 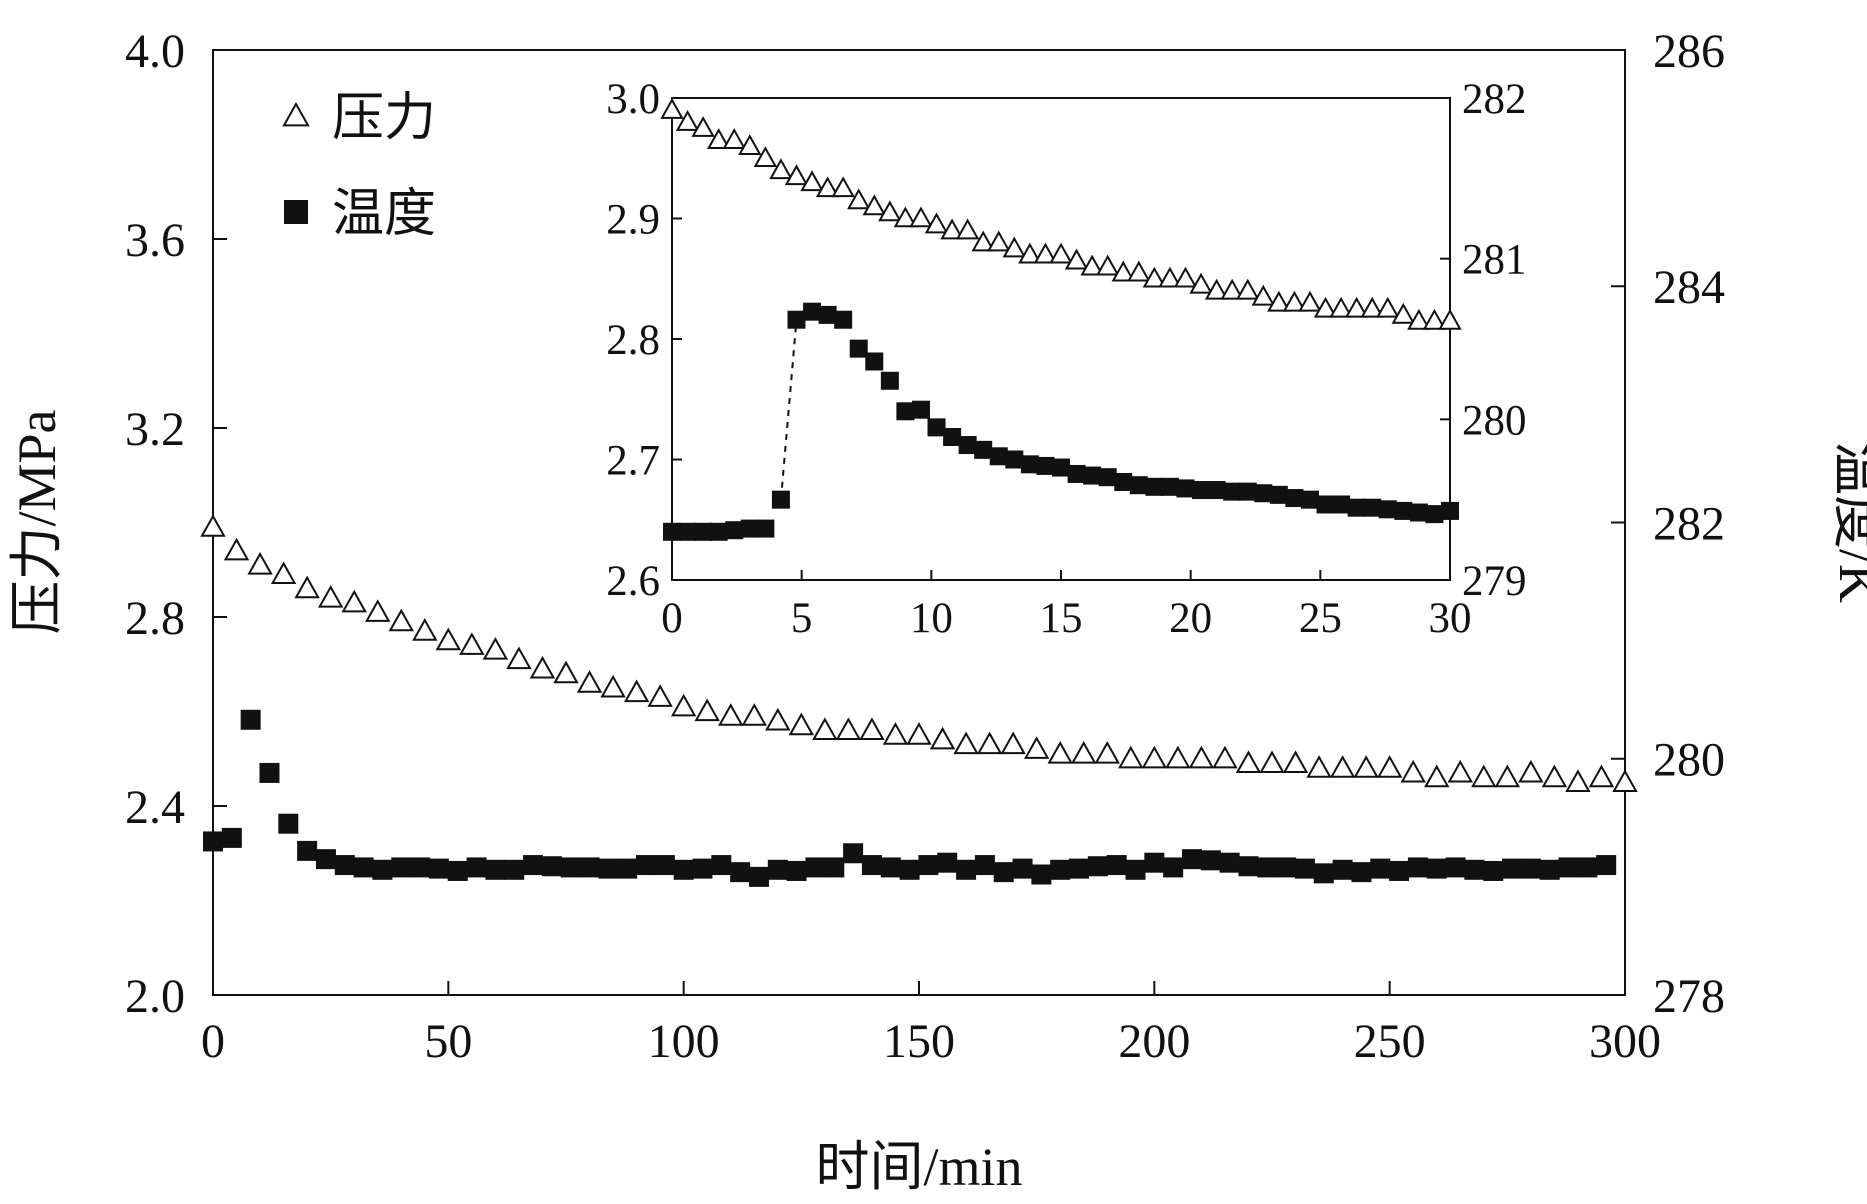 What do you see at coordinates (1061, 214) in the screenshot?
I see `inset-series-pressure` at bounding box center [1061, 214].